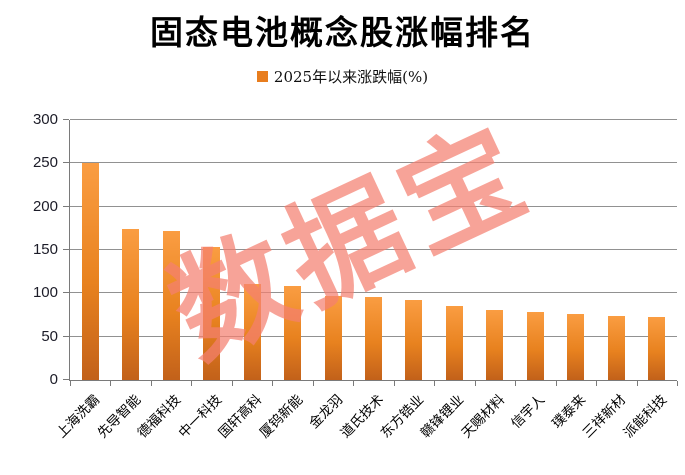 Image resolution: width=685 pixels, height=475 pixels. Describe the element at coordinates (495, 345) in the screenshot. I see `bar-天赐材料` at that location.